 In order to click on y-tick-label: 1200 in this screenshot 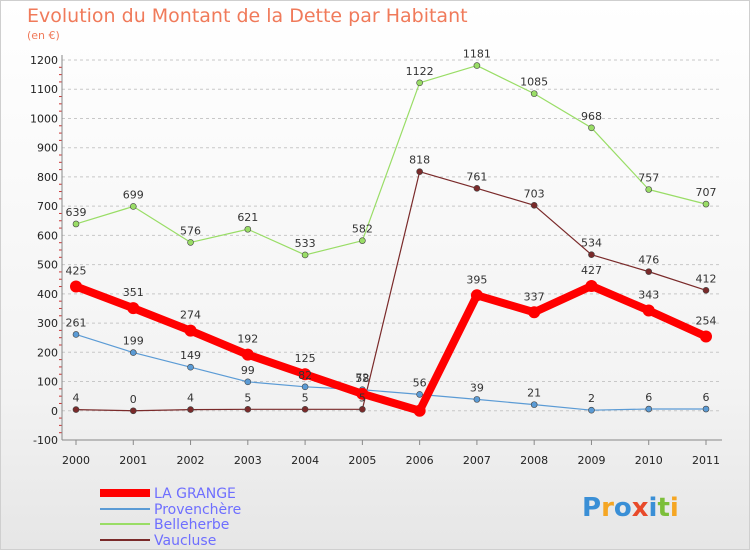, I will do `click(44, 60)`.